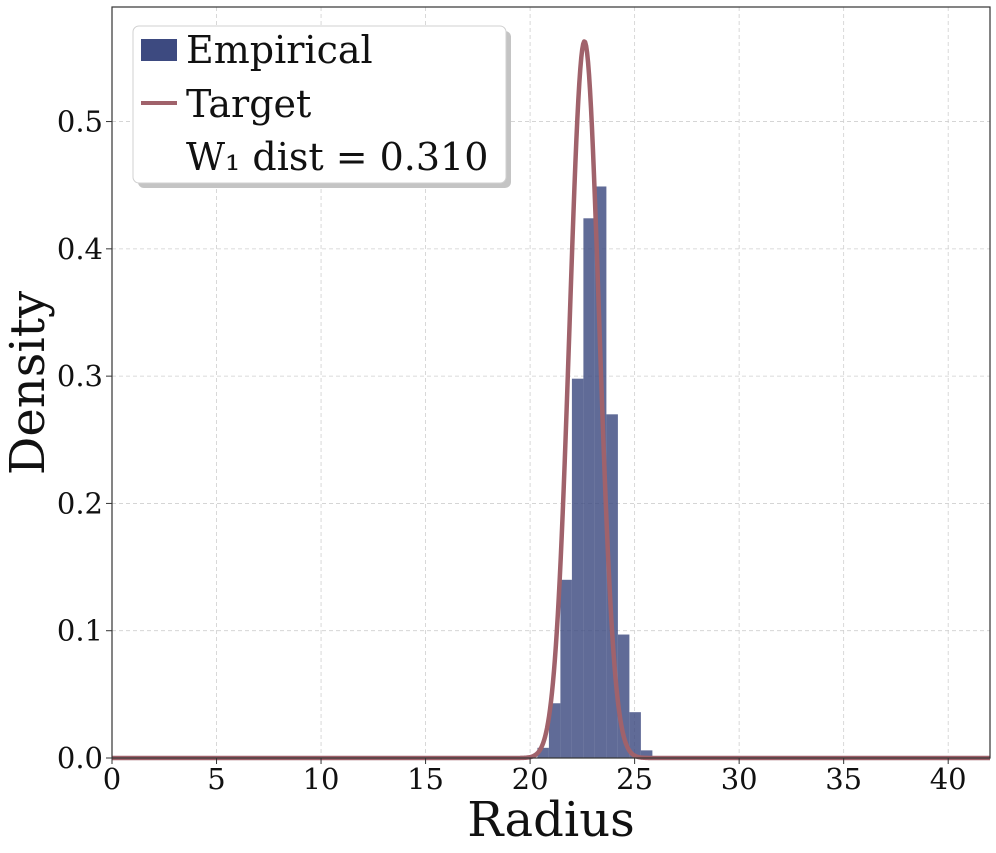 The height and width of the screenshot is (853, 996). What do you see at coordinates (80, 758) in the screenshot?
I see `y-tick-label: 0.0` at bounding box center [80, 758].